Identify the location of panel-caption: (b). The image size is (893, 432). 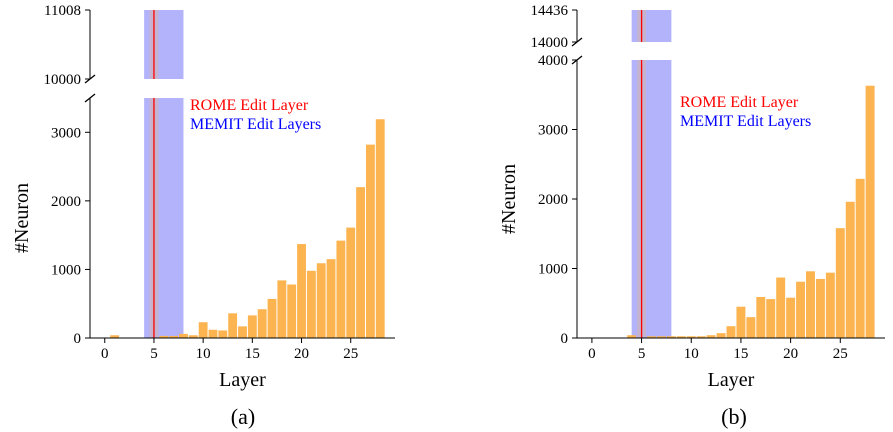
(734, 416).